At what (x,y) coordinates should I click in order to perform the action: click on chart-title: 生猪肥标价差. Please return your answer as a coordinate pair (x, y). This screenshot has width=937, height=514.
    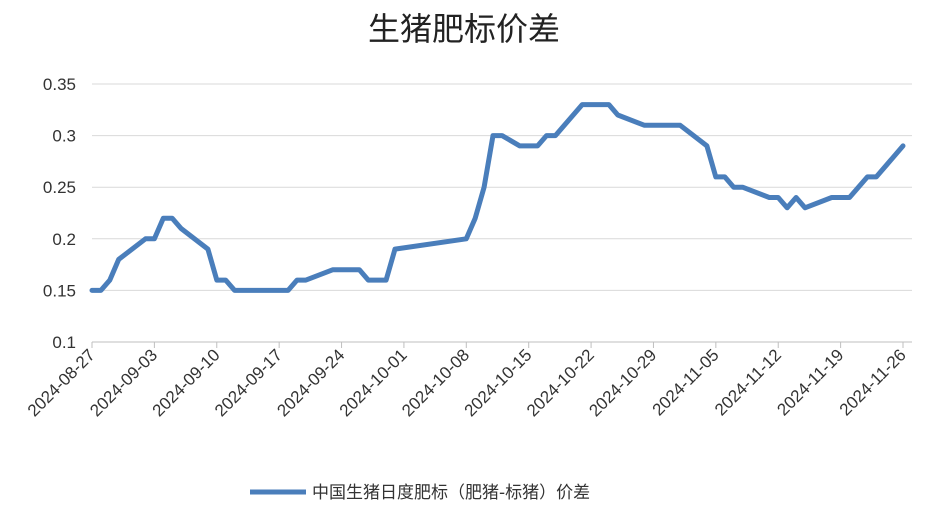
    Looking at the image, I should click on (464, 29).